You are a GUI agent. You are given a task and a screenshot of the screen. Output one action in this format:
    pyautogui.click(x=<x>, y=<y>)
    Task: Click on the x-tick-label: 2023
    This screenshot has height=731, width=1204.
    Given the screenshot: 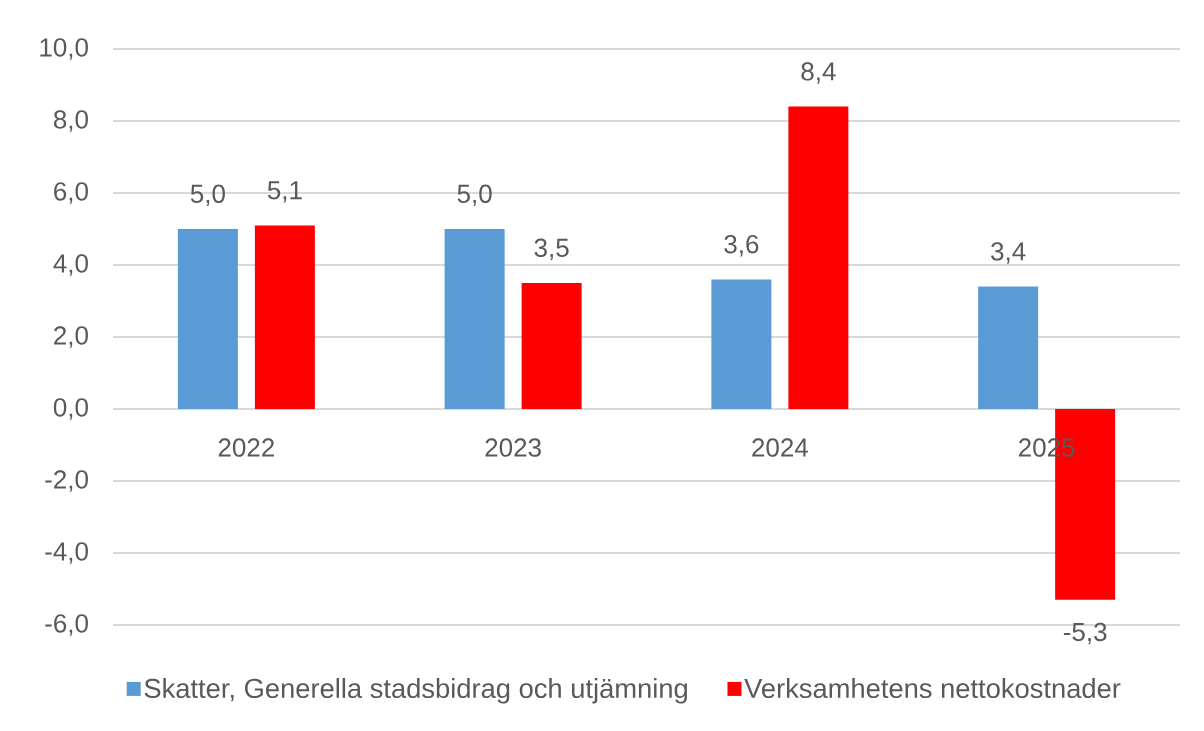 What is the action you would take?
    pyautogui.click(x=513, y=447)
    